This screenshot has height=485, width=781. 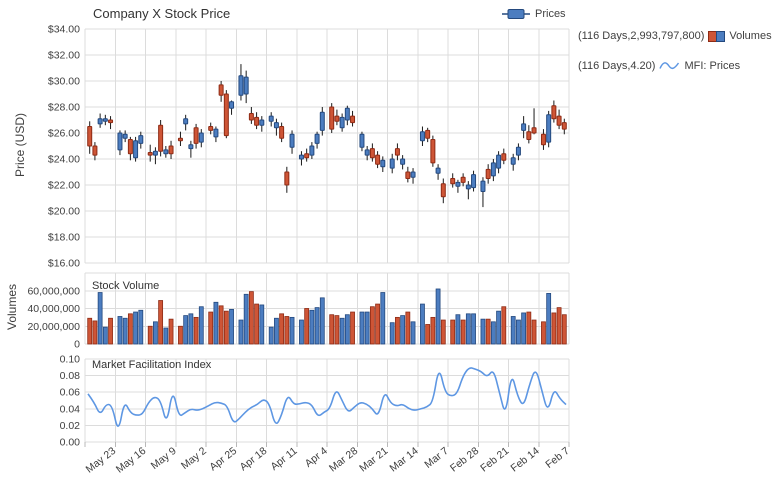 What do you see at coordinates (164, 458) in the screenshot?
I see `svg-text: May 9` at bounding box center [164, 458].